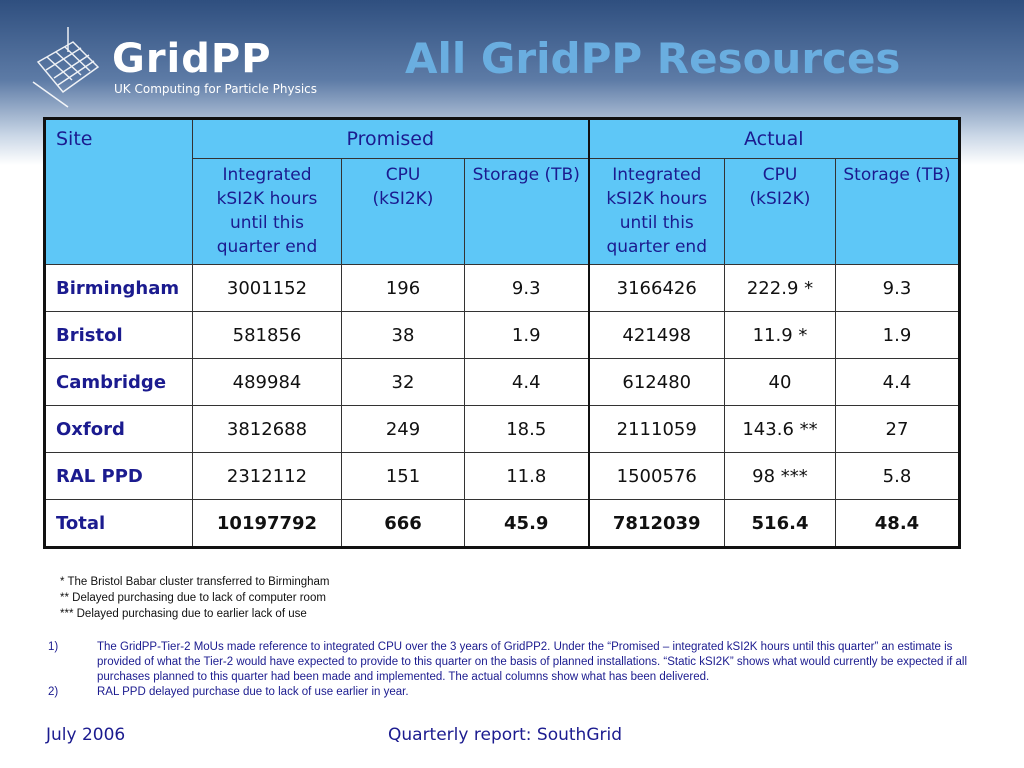 The height and width of the screenshot is (768, 1024). What do you see at coordinates (118, 476) in the screenshot?
I see `site-cell: RAL PPD` at bounding box center [118, 476].